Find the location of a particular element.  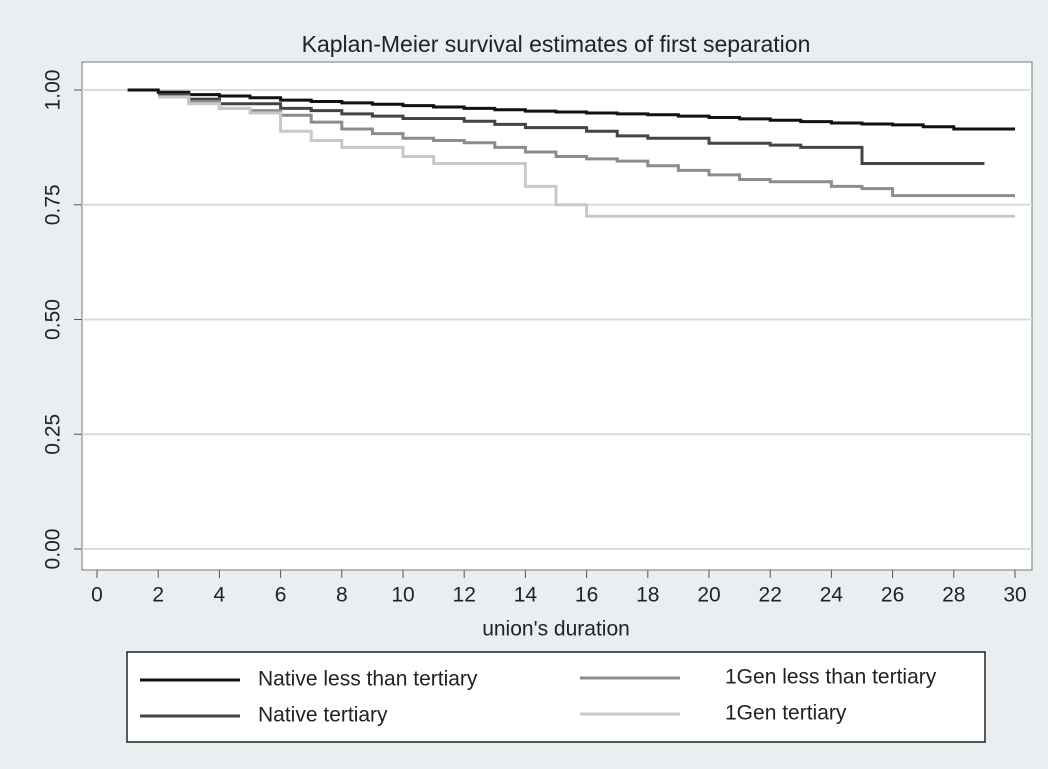

y-tick-label: 1.00 is located at coordinates (53, 90).